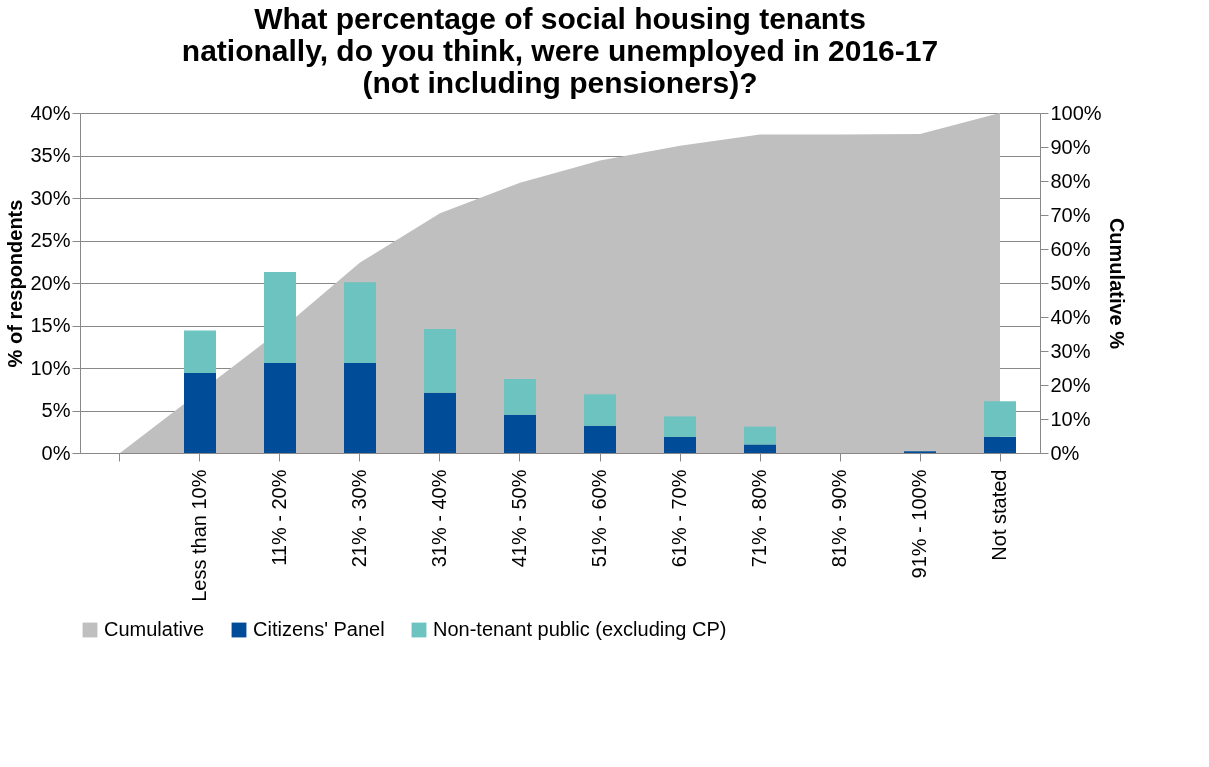 This screenshot has height=767, width=1209. What do you see at coordinates (319, 629) in the screenshot?
I see `legend-label: Citizens' Panel` at bounding box center [319, 629].